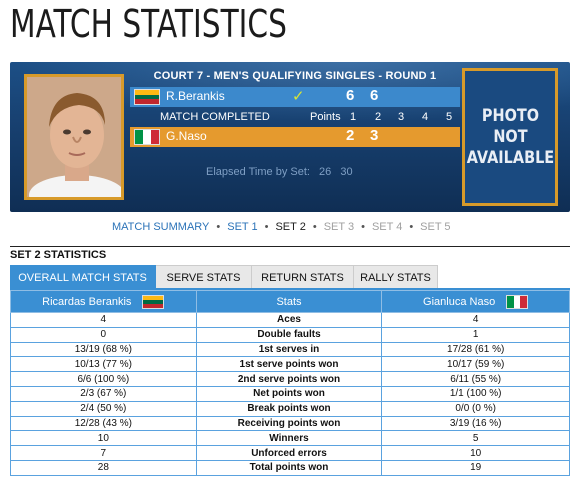 The width and height of the screenshot is (579, 483). Describe the element at coordinates (148, 24) in the screenshot. I see `page-title: MATCH STATISTICS` at that location.